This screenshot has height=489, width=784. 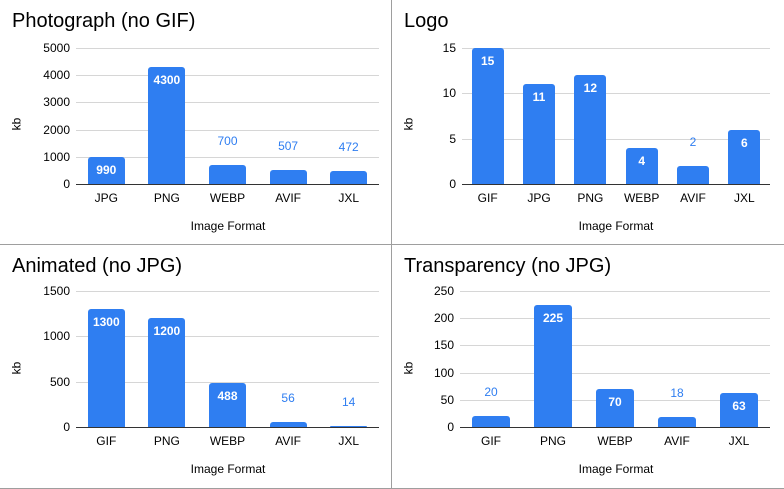 What do you see at coordinates (56, 129) in the screenshot?
I see `y-tick-label: 2000` at bounding box center [56, 129].